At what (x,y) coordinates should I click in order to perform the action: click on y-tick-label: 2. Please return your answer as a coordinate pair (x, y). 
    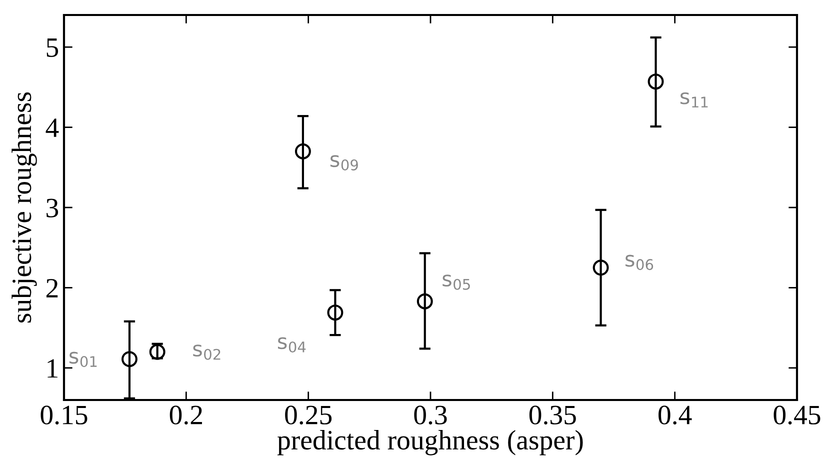
    Looking at the image, I should click on (52, 288).